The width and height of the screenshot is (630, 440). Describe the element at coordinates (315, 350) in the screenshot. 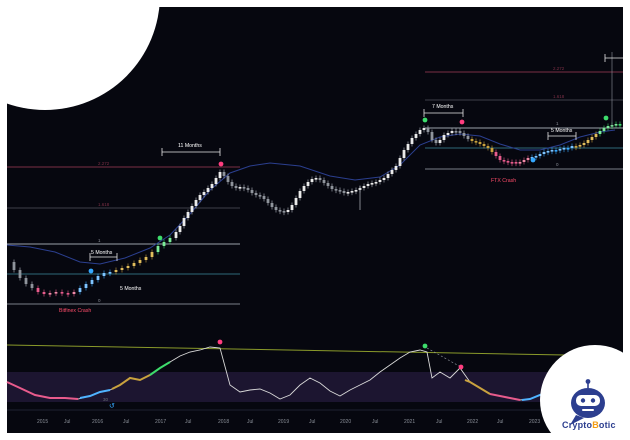

I see `oscillator-trendline` at that location.